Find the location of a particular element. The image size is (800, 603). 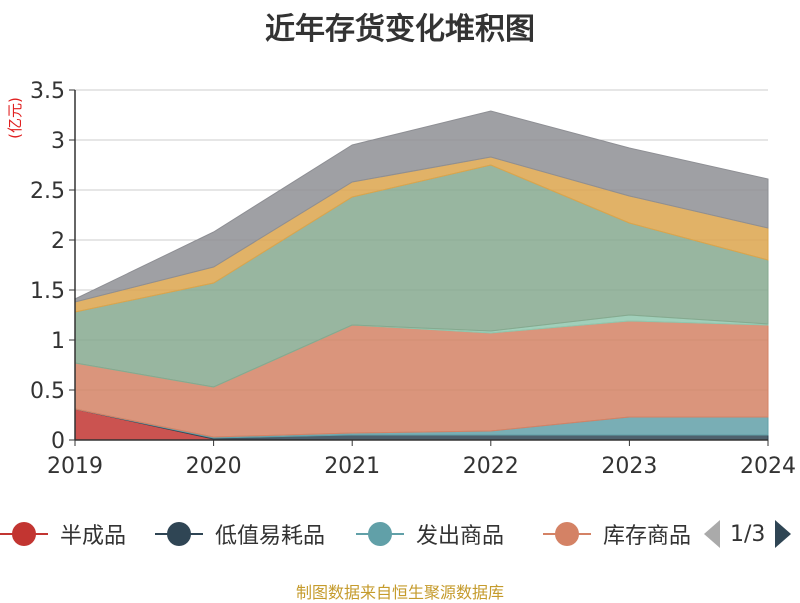

legend-label: 半成品 is located at coordinates (93, 536).